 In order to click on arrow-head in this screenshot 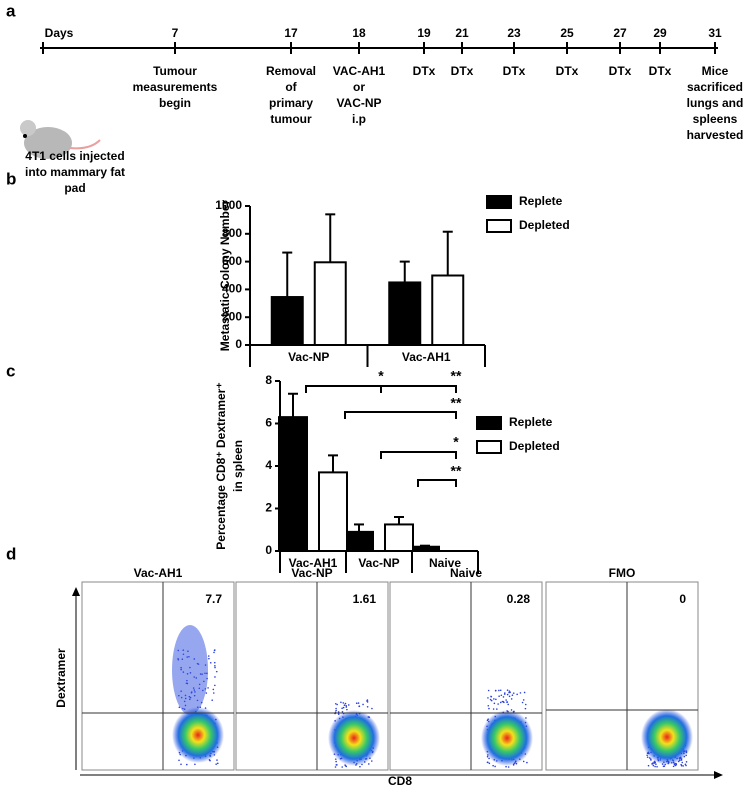, I will do `click(76, 591)`.